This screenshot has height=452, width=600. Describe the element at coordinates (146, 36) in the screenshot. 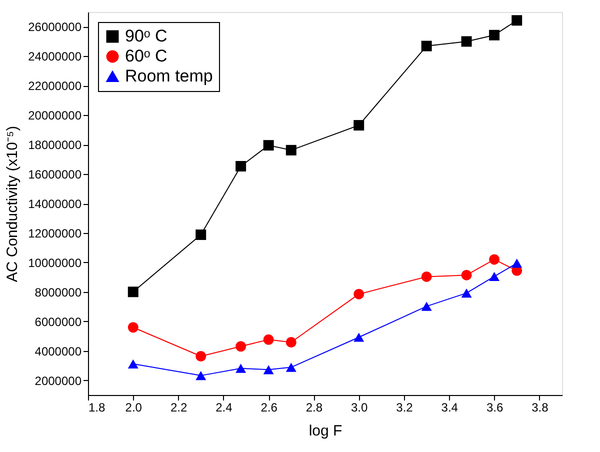

I see `legend-label: 90ᵒ C` at that location.